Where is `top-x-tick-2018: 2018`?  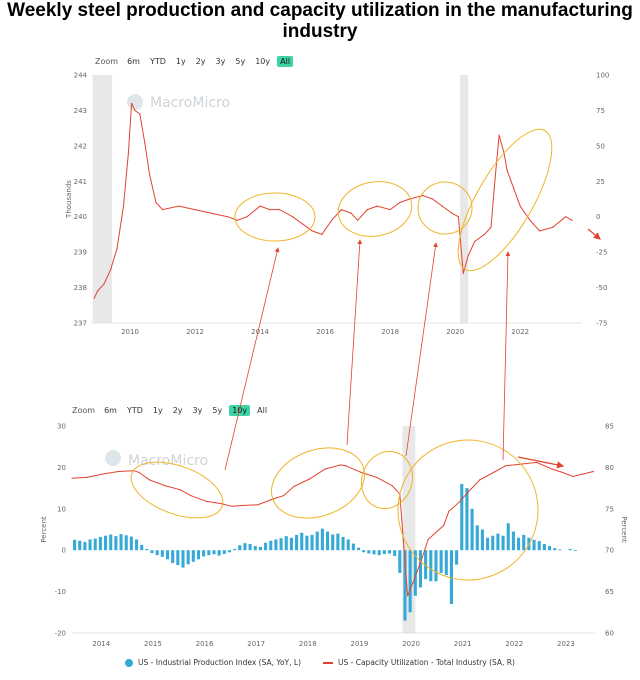
top-x-tick-2018: 2018 is located at coordinates (390, 332).